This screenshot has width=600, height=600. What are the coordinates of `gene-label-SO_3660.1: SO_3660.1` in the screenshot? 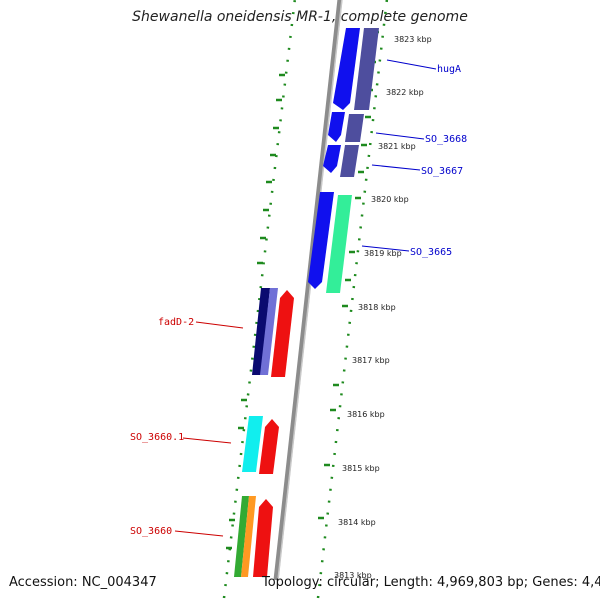 It's located at (157, 437).